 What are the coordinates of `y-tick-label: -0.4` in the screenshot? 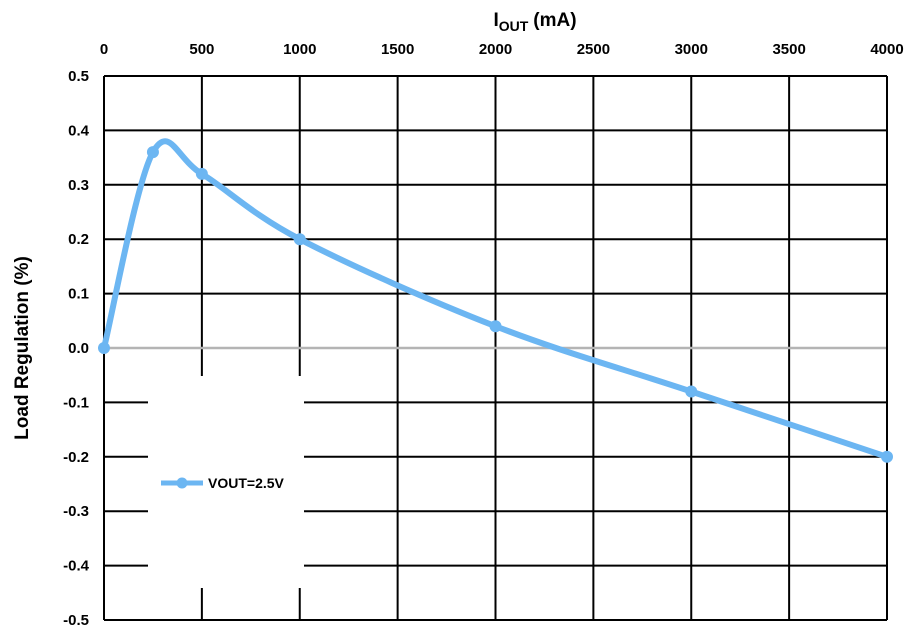 It's located at (76, 566).